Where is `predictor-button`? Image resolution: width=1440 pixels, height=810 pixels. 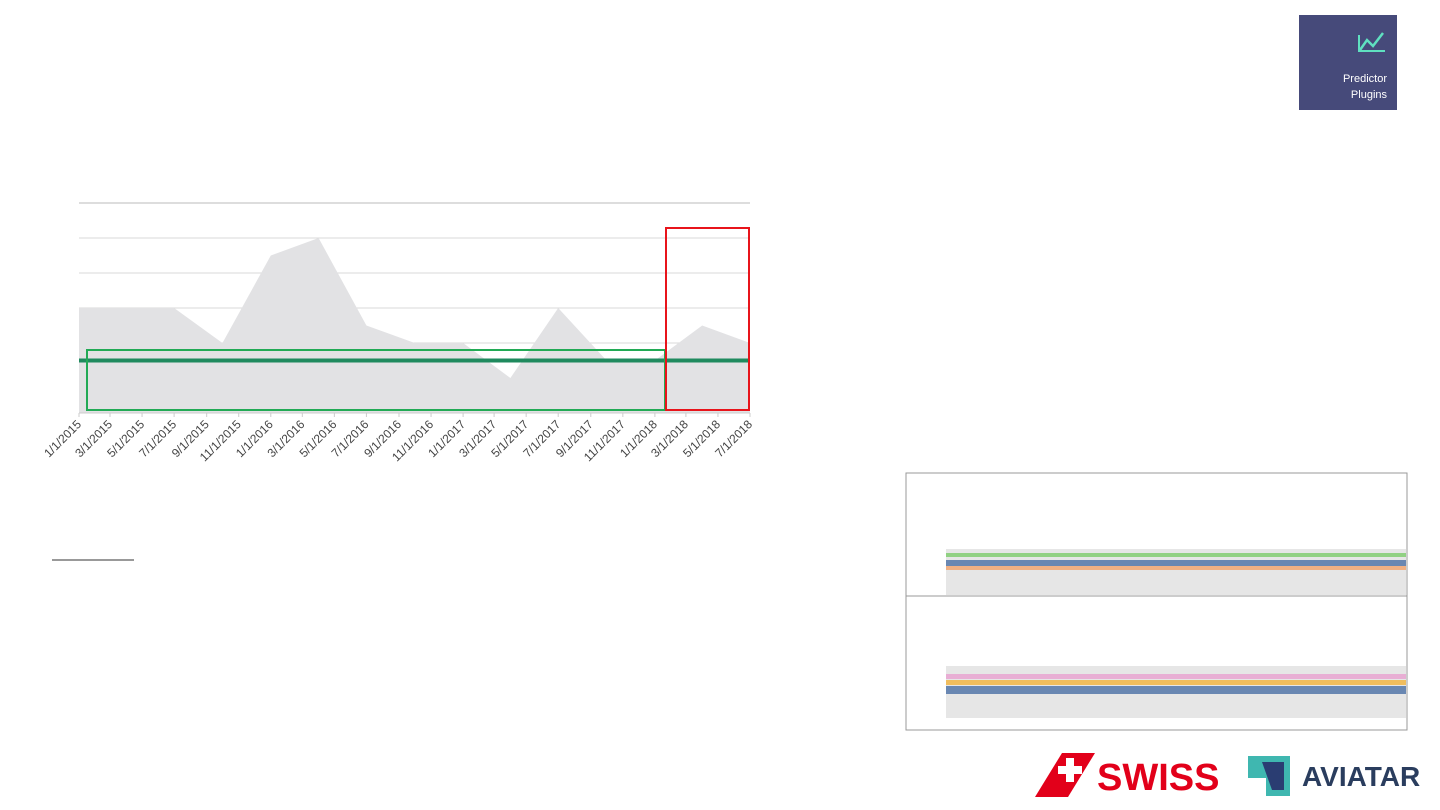 predictor-button is located at coordinates (1348, 62).